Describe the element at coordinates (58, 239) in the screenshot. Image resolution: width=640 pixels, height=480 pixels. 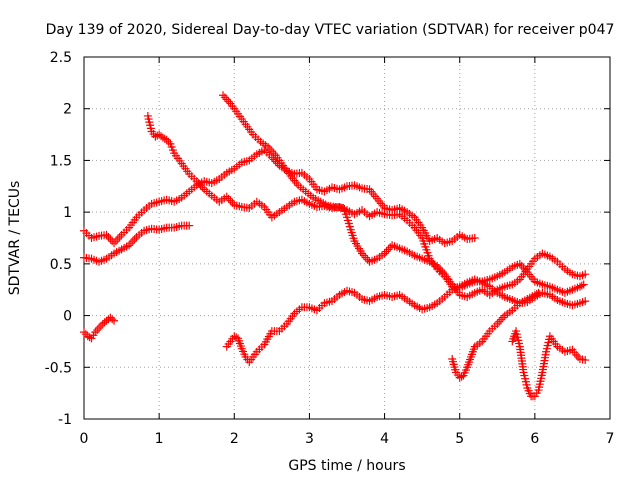
I see `y-axis-tick-labels: 2.5 2 1.5 1 0.5 0 -0.5 -1` at that location.